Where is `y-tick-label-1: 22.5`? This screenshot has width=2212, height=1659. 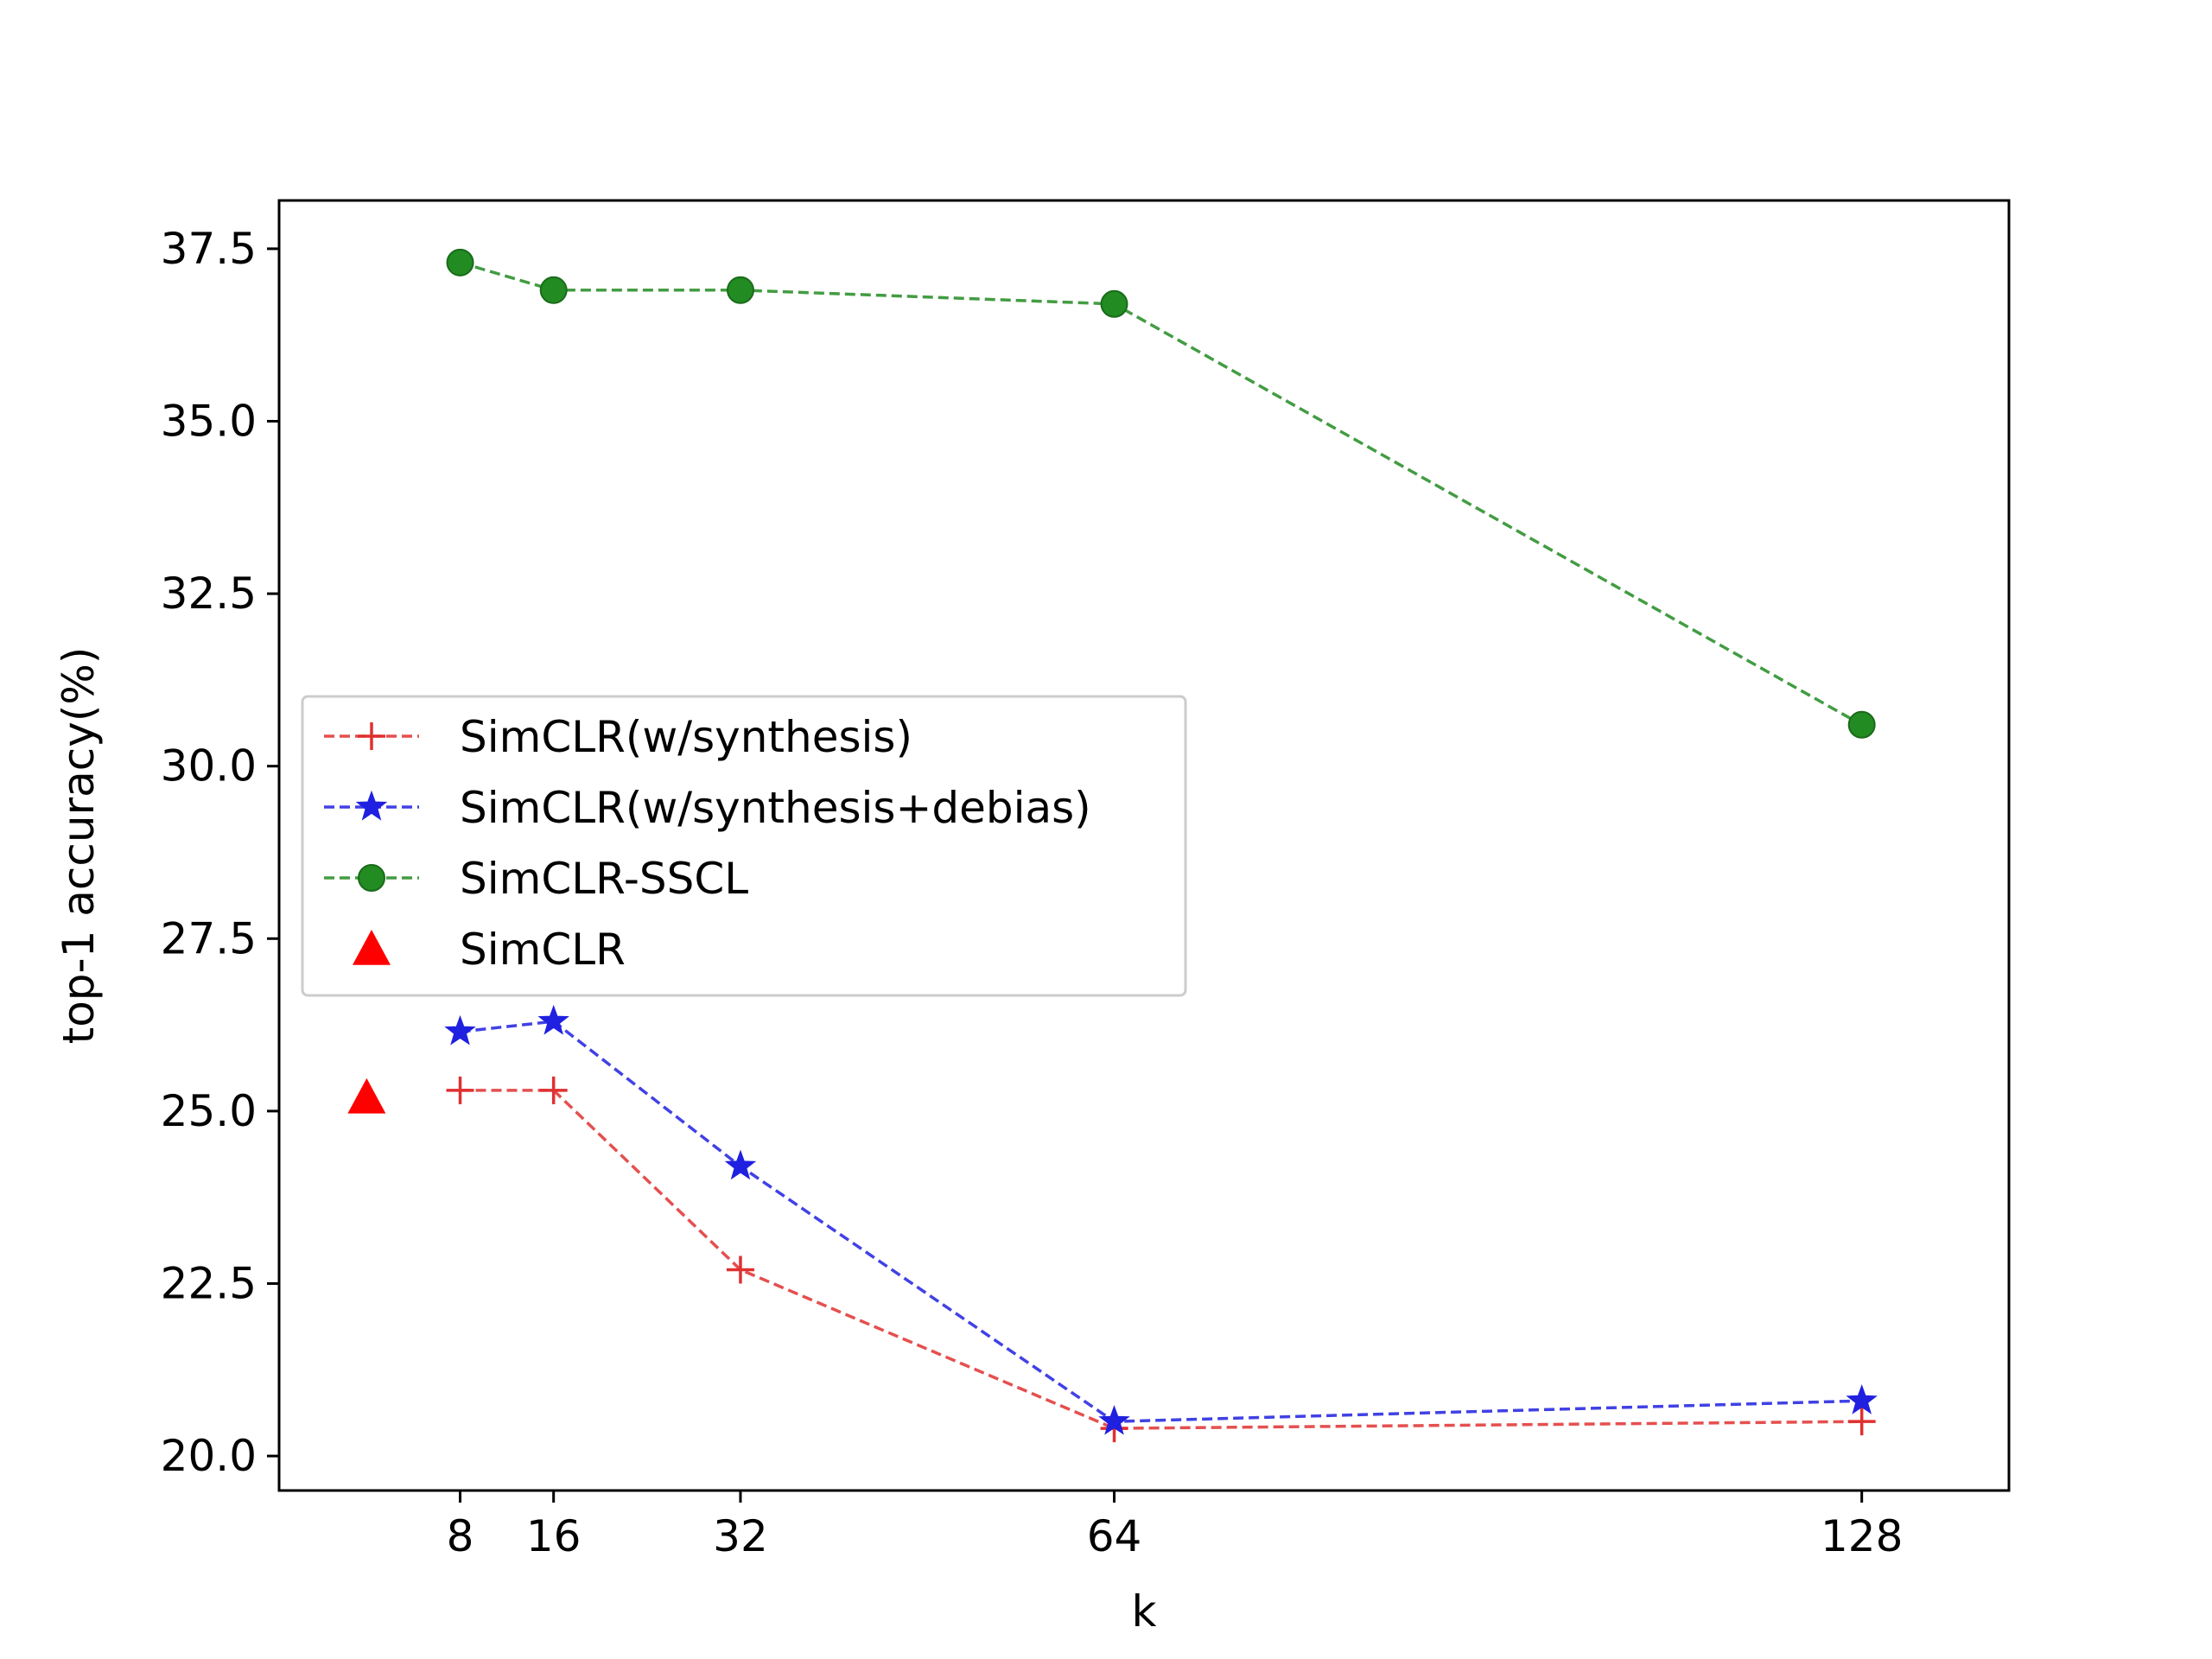
y-tick-label-1: 22.5 is located at coordinates (209, 1283).